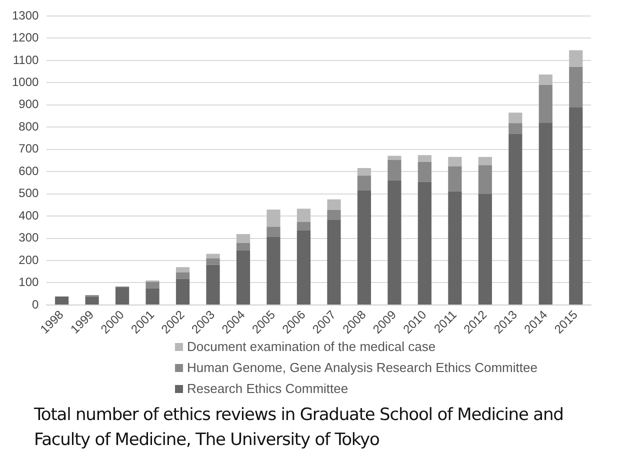 This screenshot has width=631, height=468. Describe the element at coordinates (26, 59) in the screenshot. I see `y-tick-label: 1100` at that location.